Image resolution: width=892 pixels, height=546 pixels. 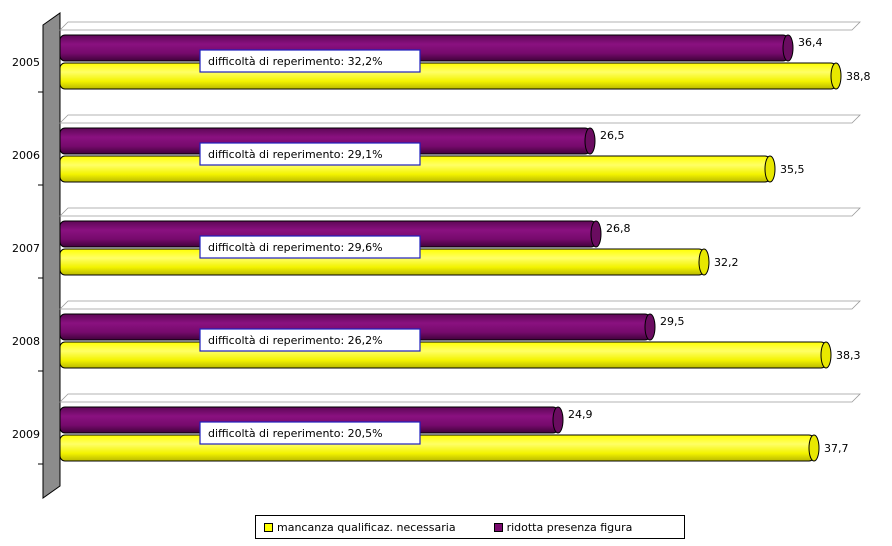 I want to click on bar-mancanza-label: 38,8, so click(x=858, y=76).